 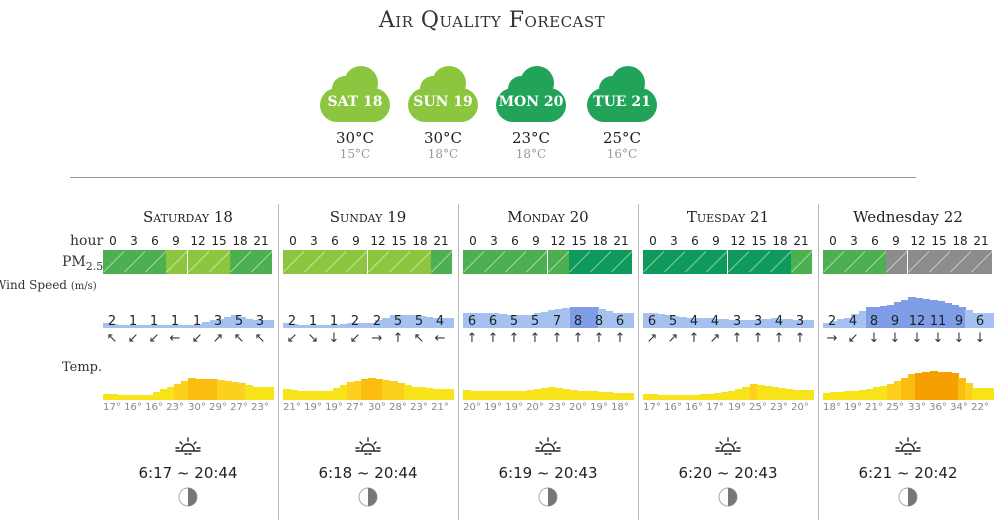 What do you see at coordinates (959, 407) in the screenshot?
I see `temperature-value: 34°` at bounding box center [959, 407].